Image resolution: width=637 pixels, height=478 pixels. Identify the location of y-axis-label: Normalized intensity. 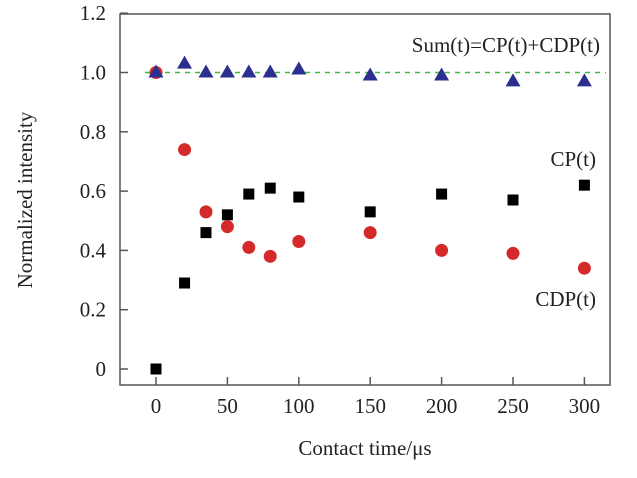
(25, 199).